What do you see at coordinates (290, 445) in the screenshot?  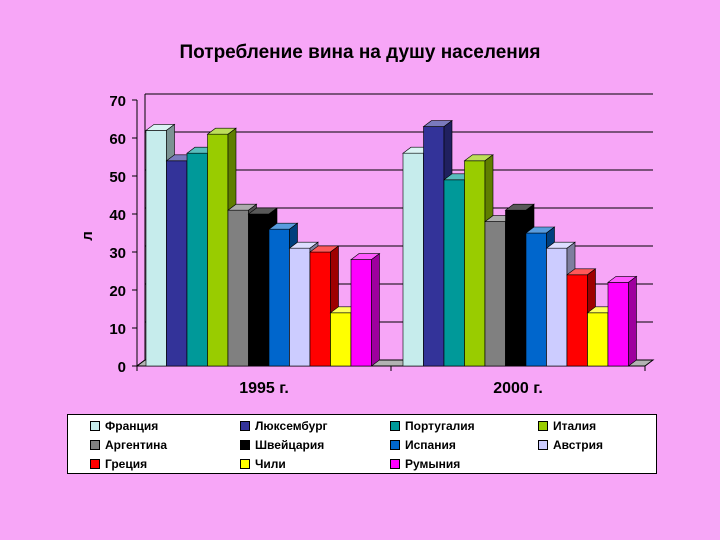 I see `legend-label: Швейцария` at bounding box center [290, 445].